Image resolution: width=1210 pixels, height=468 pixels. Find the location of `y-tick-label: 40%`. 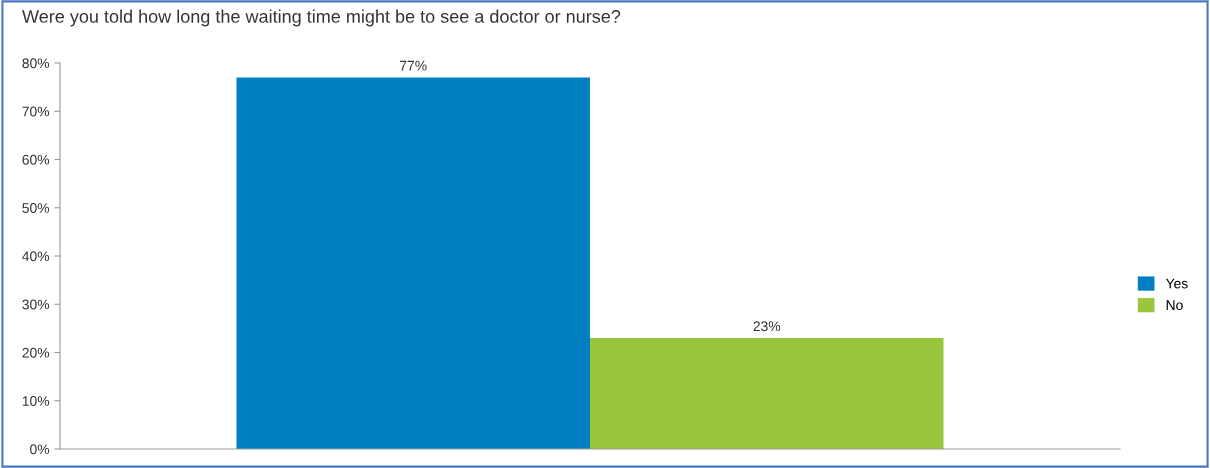

y-tick-label: 40% is located at coordinates (36, 256).